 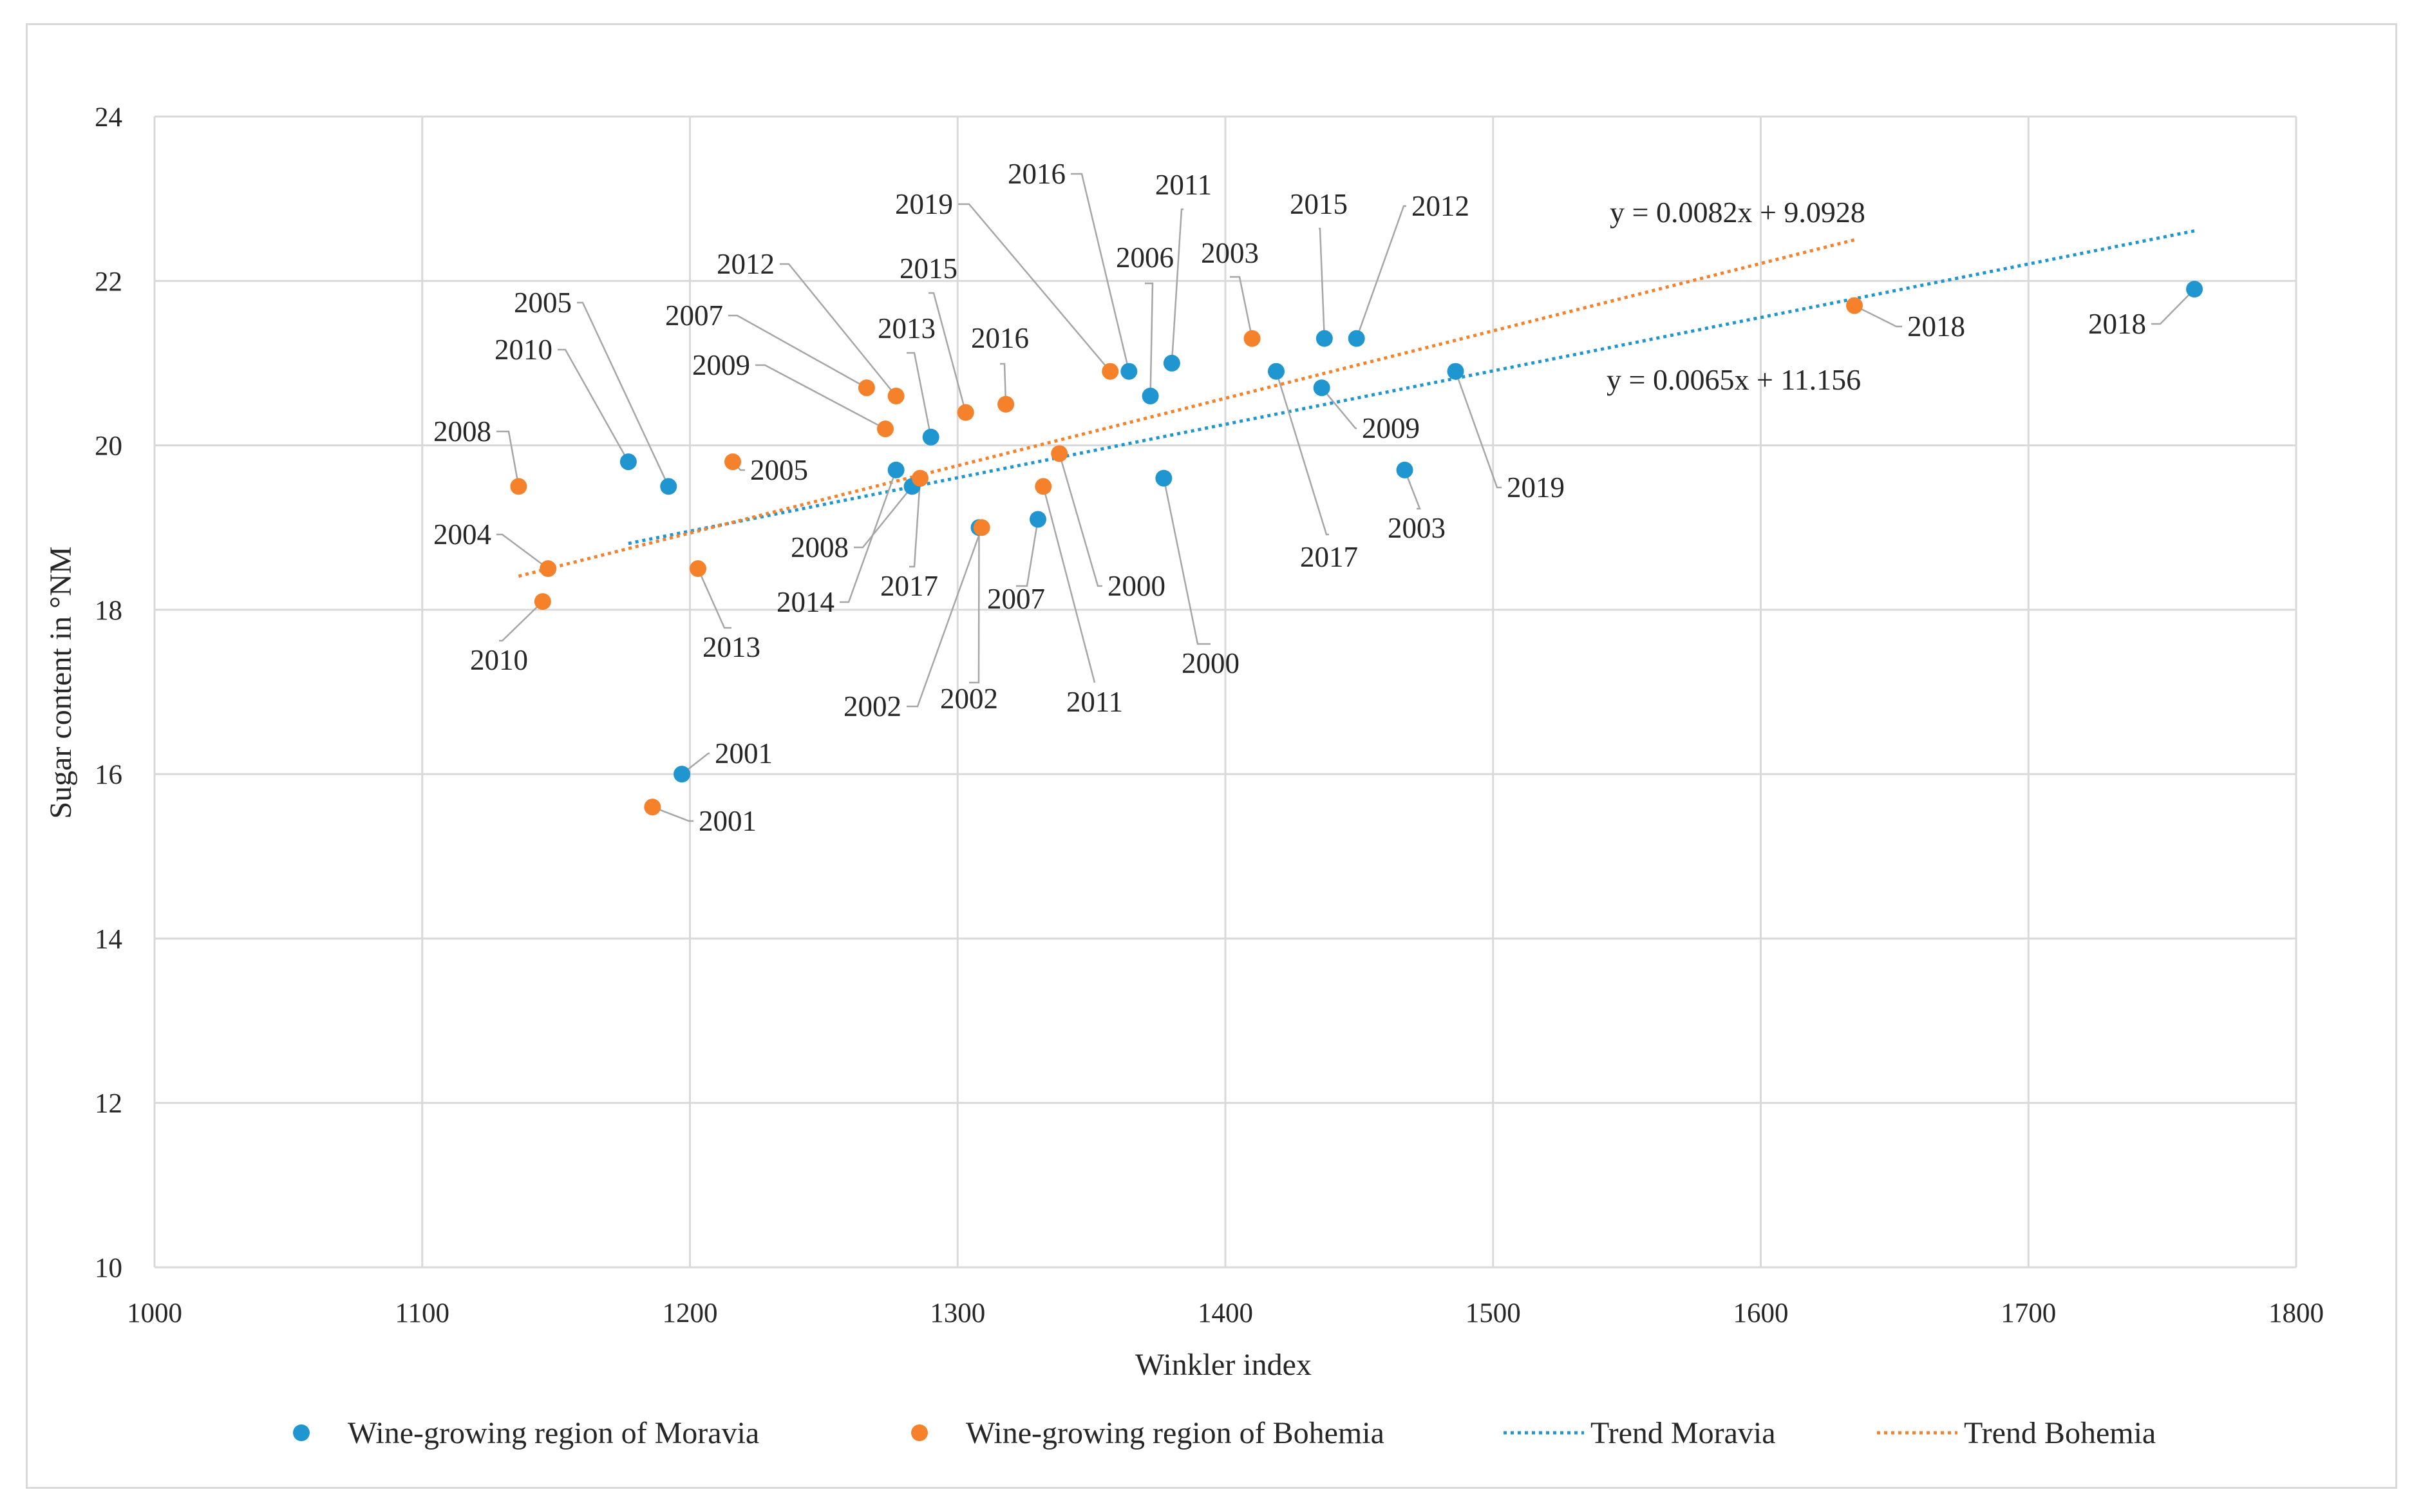 I want to click on trend-equation-bohemia: y = 0.0082x + 9.0928, so click(x=1737, y=212).